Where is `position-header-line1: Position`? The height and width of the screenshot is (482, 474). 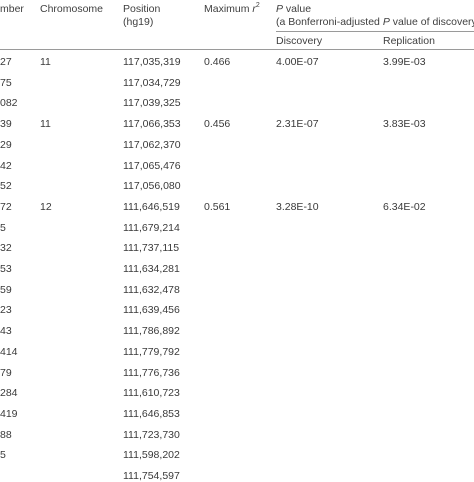
position-header-line1: Position is located at coordinates (142, 9).